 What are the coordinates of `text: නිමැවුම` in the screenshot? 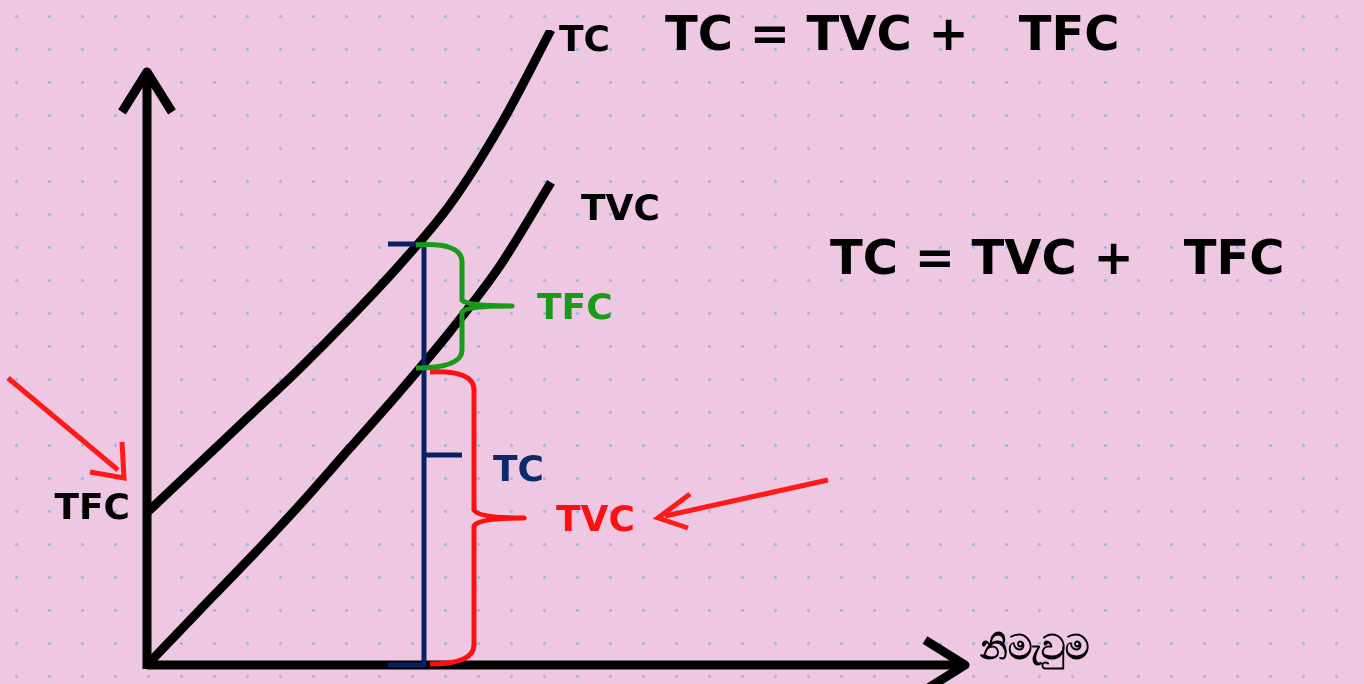 It's located at (1034, 648).